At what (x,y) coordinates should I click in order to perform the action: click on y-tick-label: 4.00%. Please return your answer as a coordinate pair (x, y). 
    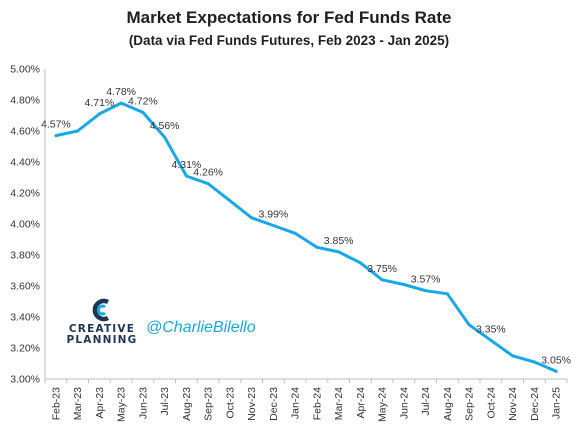
    Looking at the image, I should click on (25, 225).